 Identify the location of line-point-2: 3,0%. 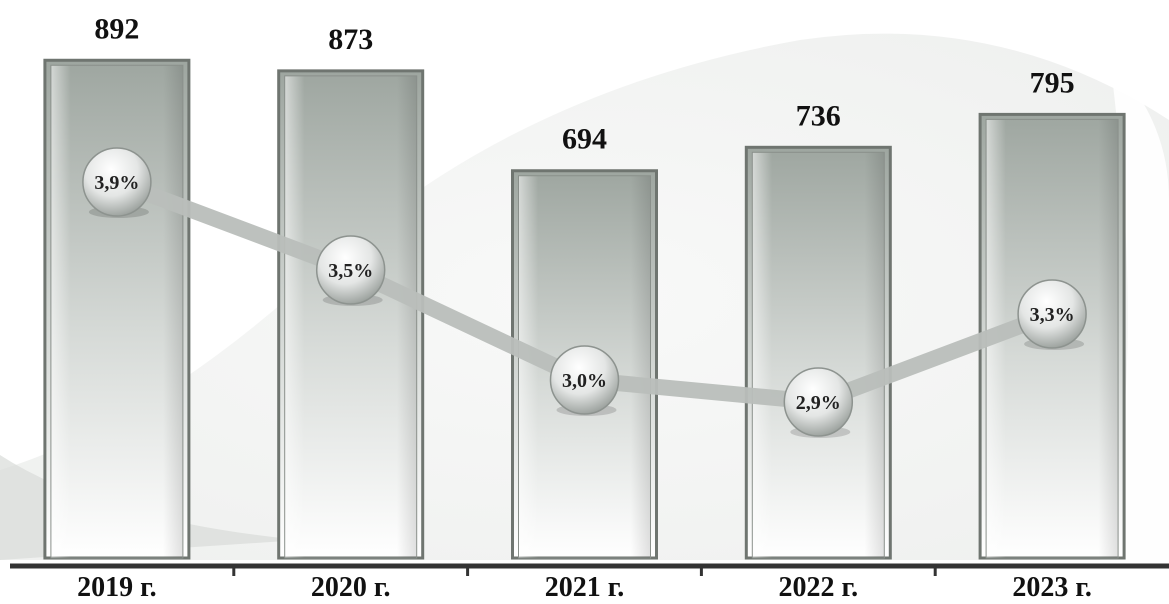
(584, 380).